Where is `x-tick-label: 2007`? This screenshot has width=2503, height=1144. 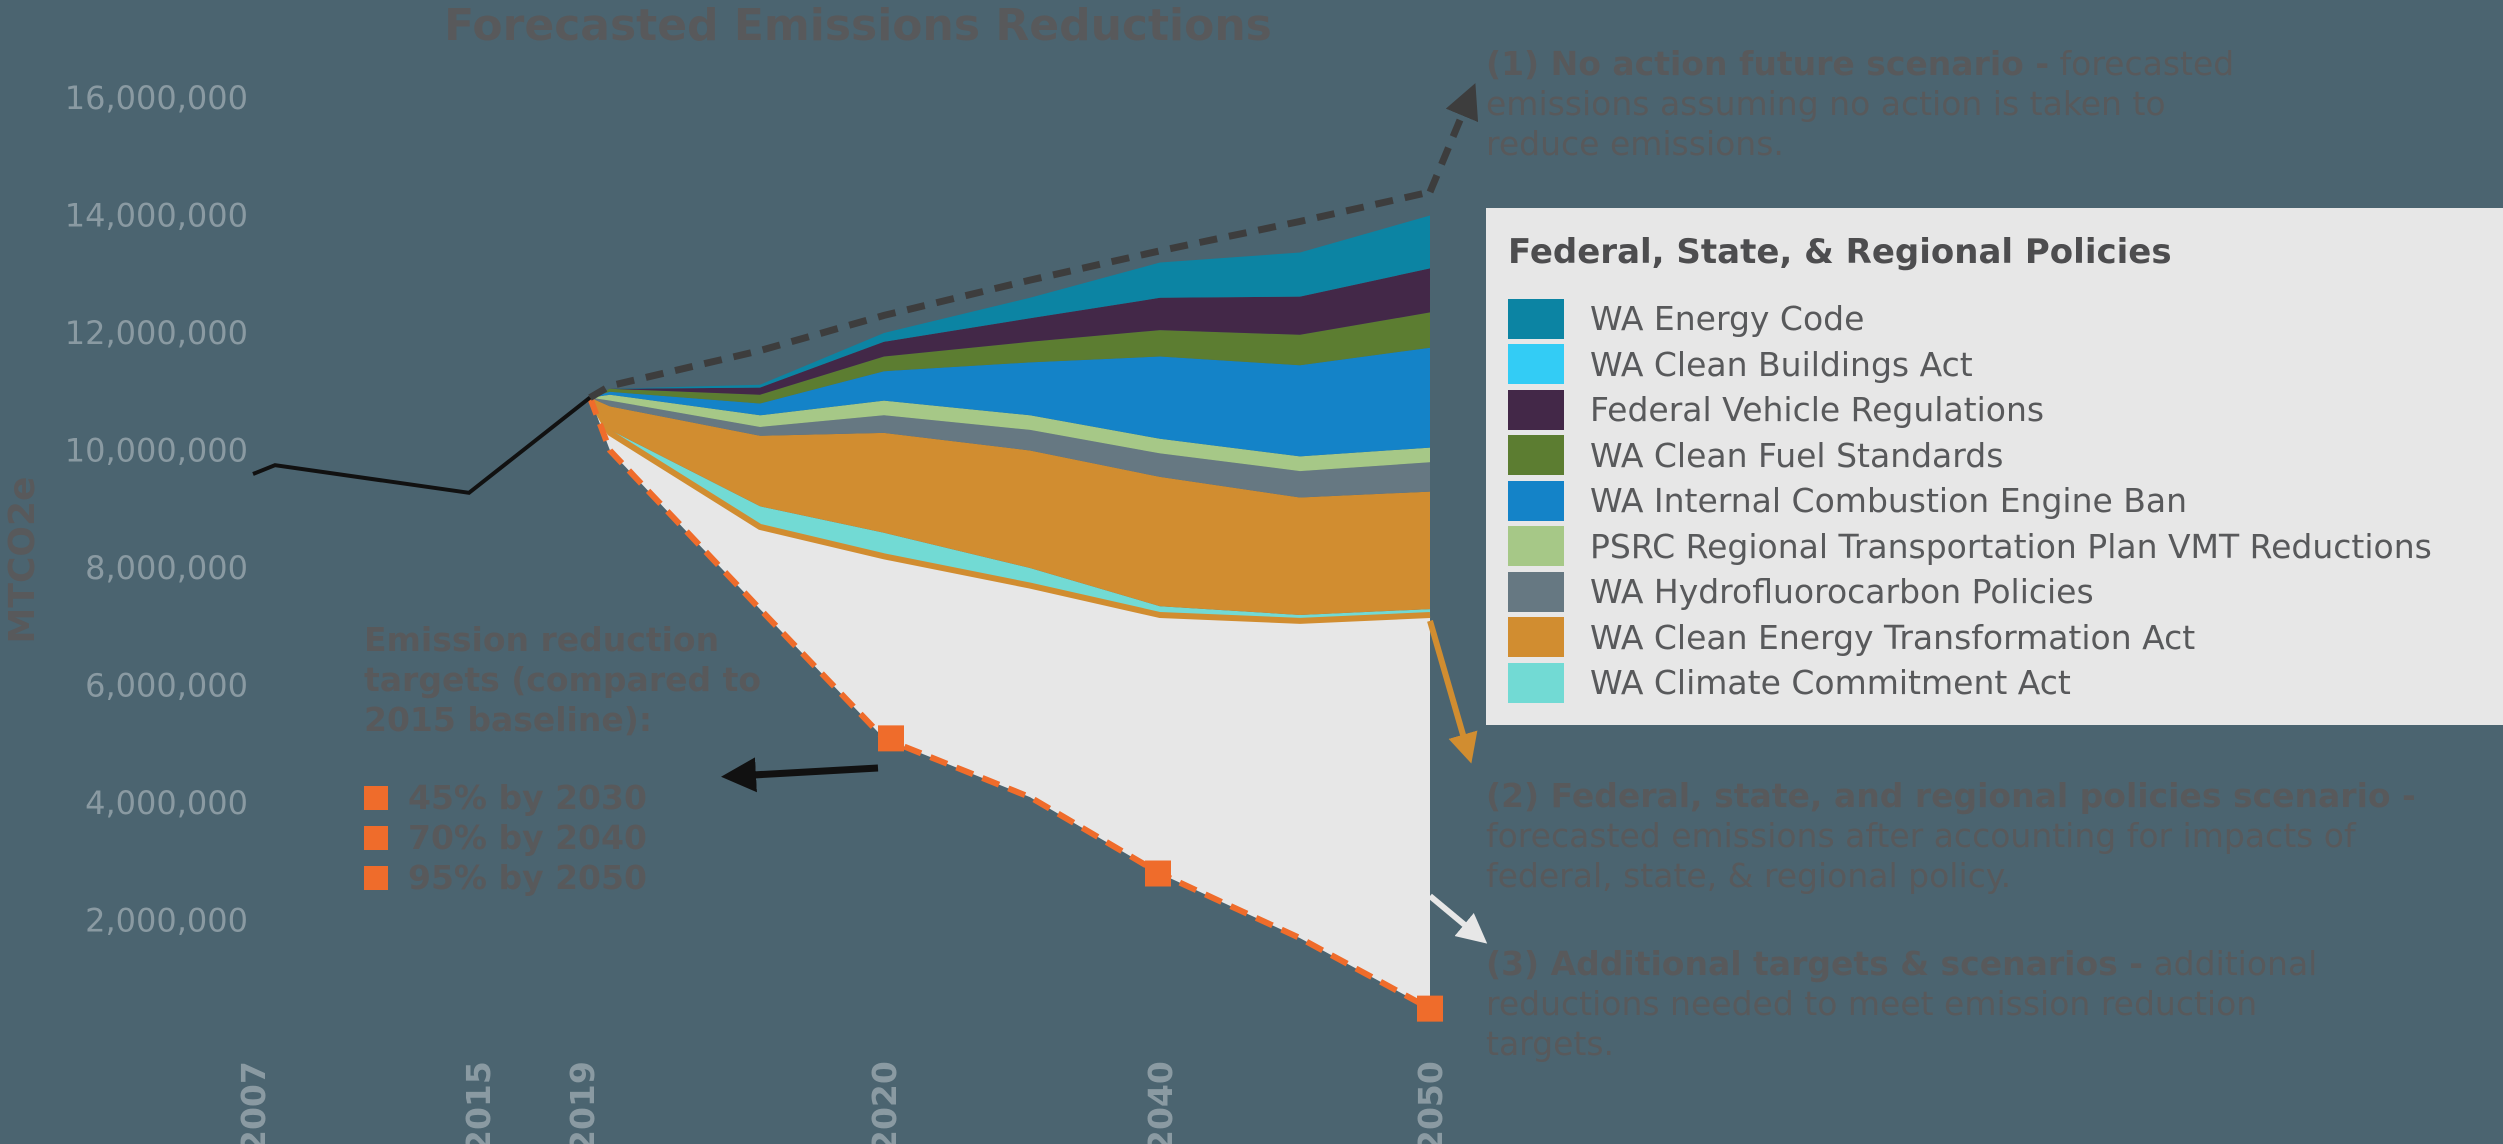
x-tick-label: 2007 is located at coordinates (253, 1102).